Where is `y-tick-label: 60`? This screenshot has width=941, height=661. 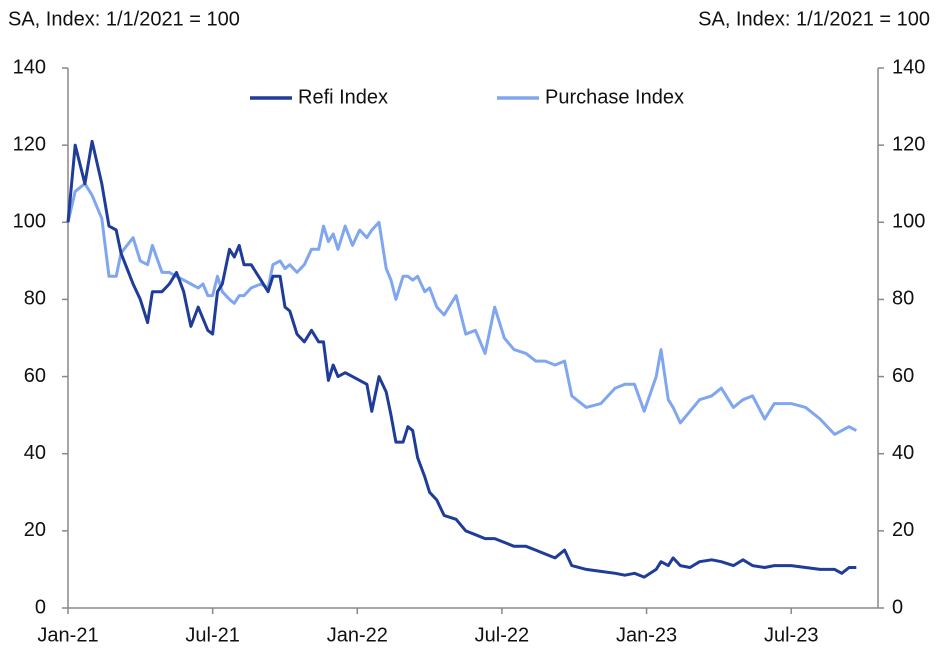 y-tick-label: 60 is located at coordinates (35, 376).